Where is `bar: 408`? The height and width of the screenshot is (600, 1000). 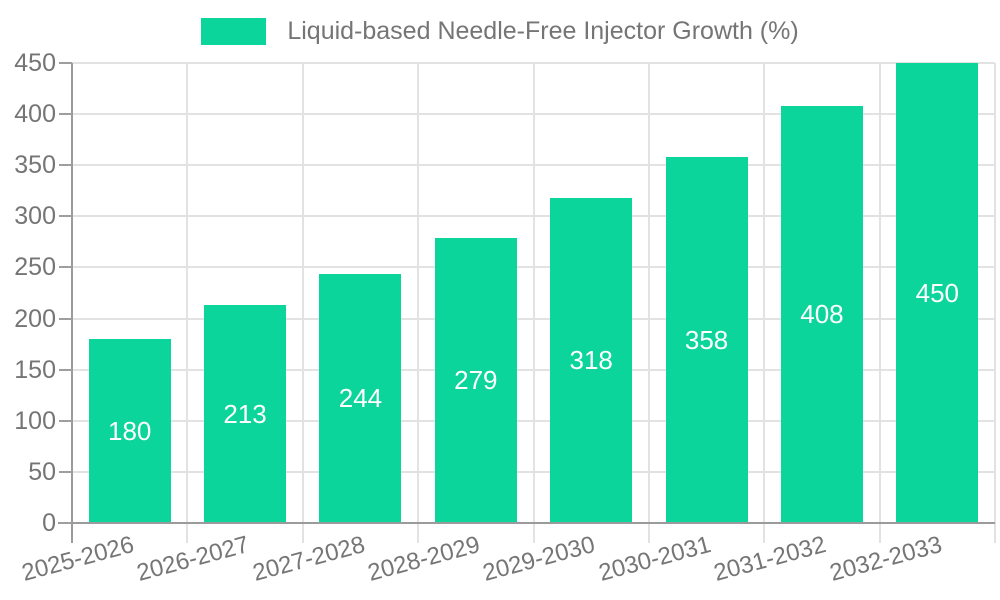 bar: 408 is located at coordinates (821, 314).